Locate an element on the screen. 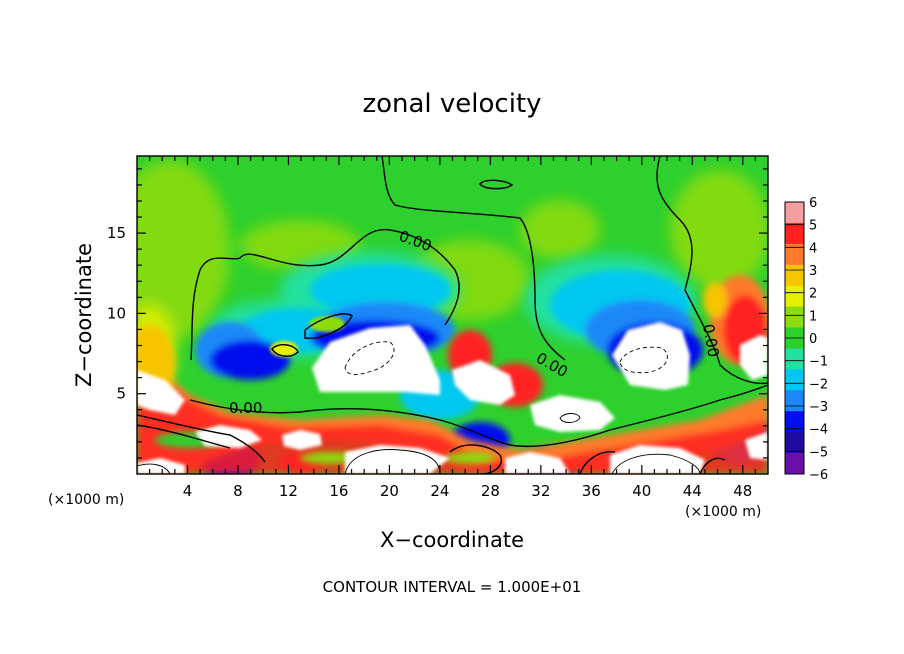 Image resolution: width=904 pixels, height=654 pixels. contour-label-4: 0.00 is located at coordinates (711, 341).